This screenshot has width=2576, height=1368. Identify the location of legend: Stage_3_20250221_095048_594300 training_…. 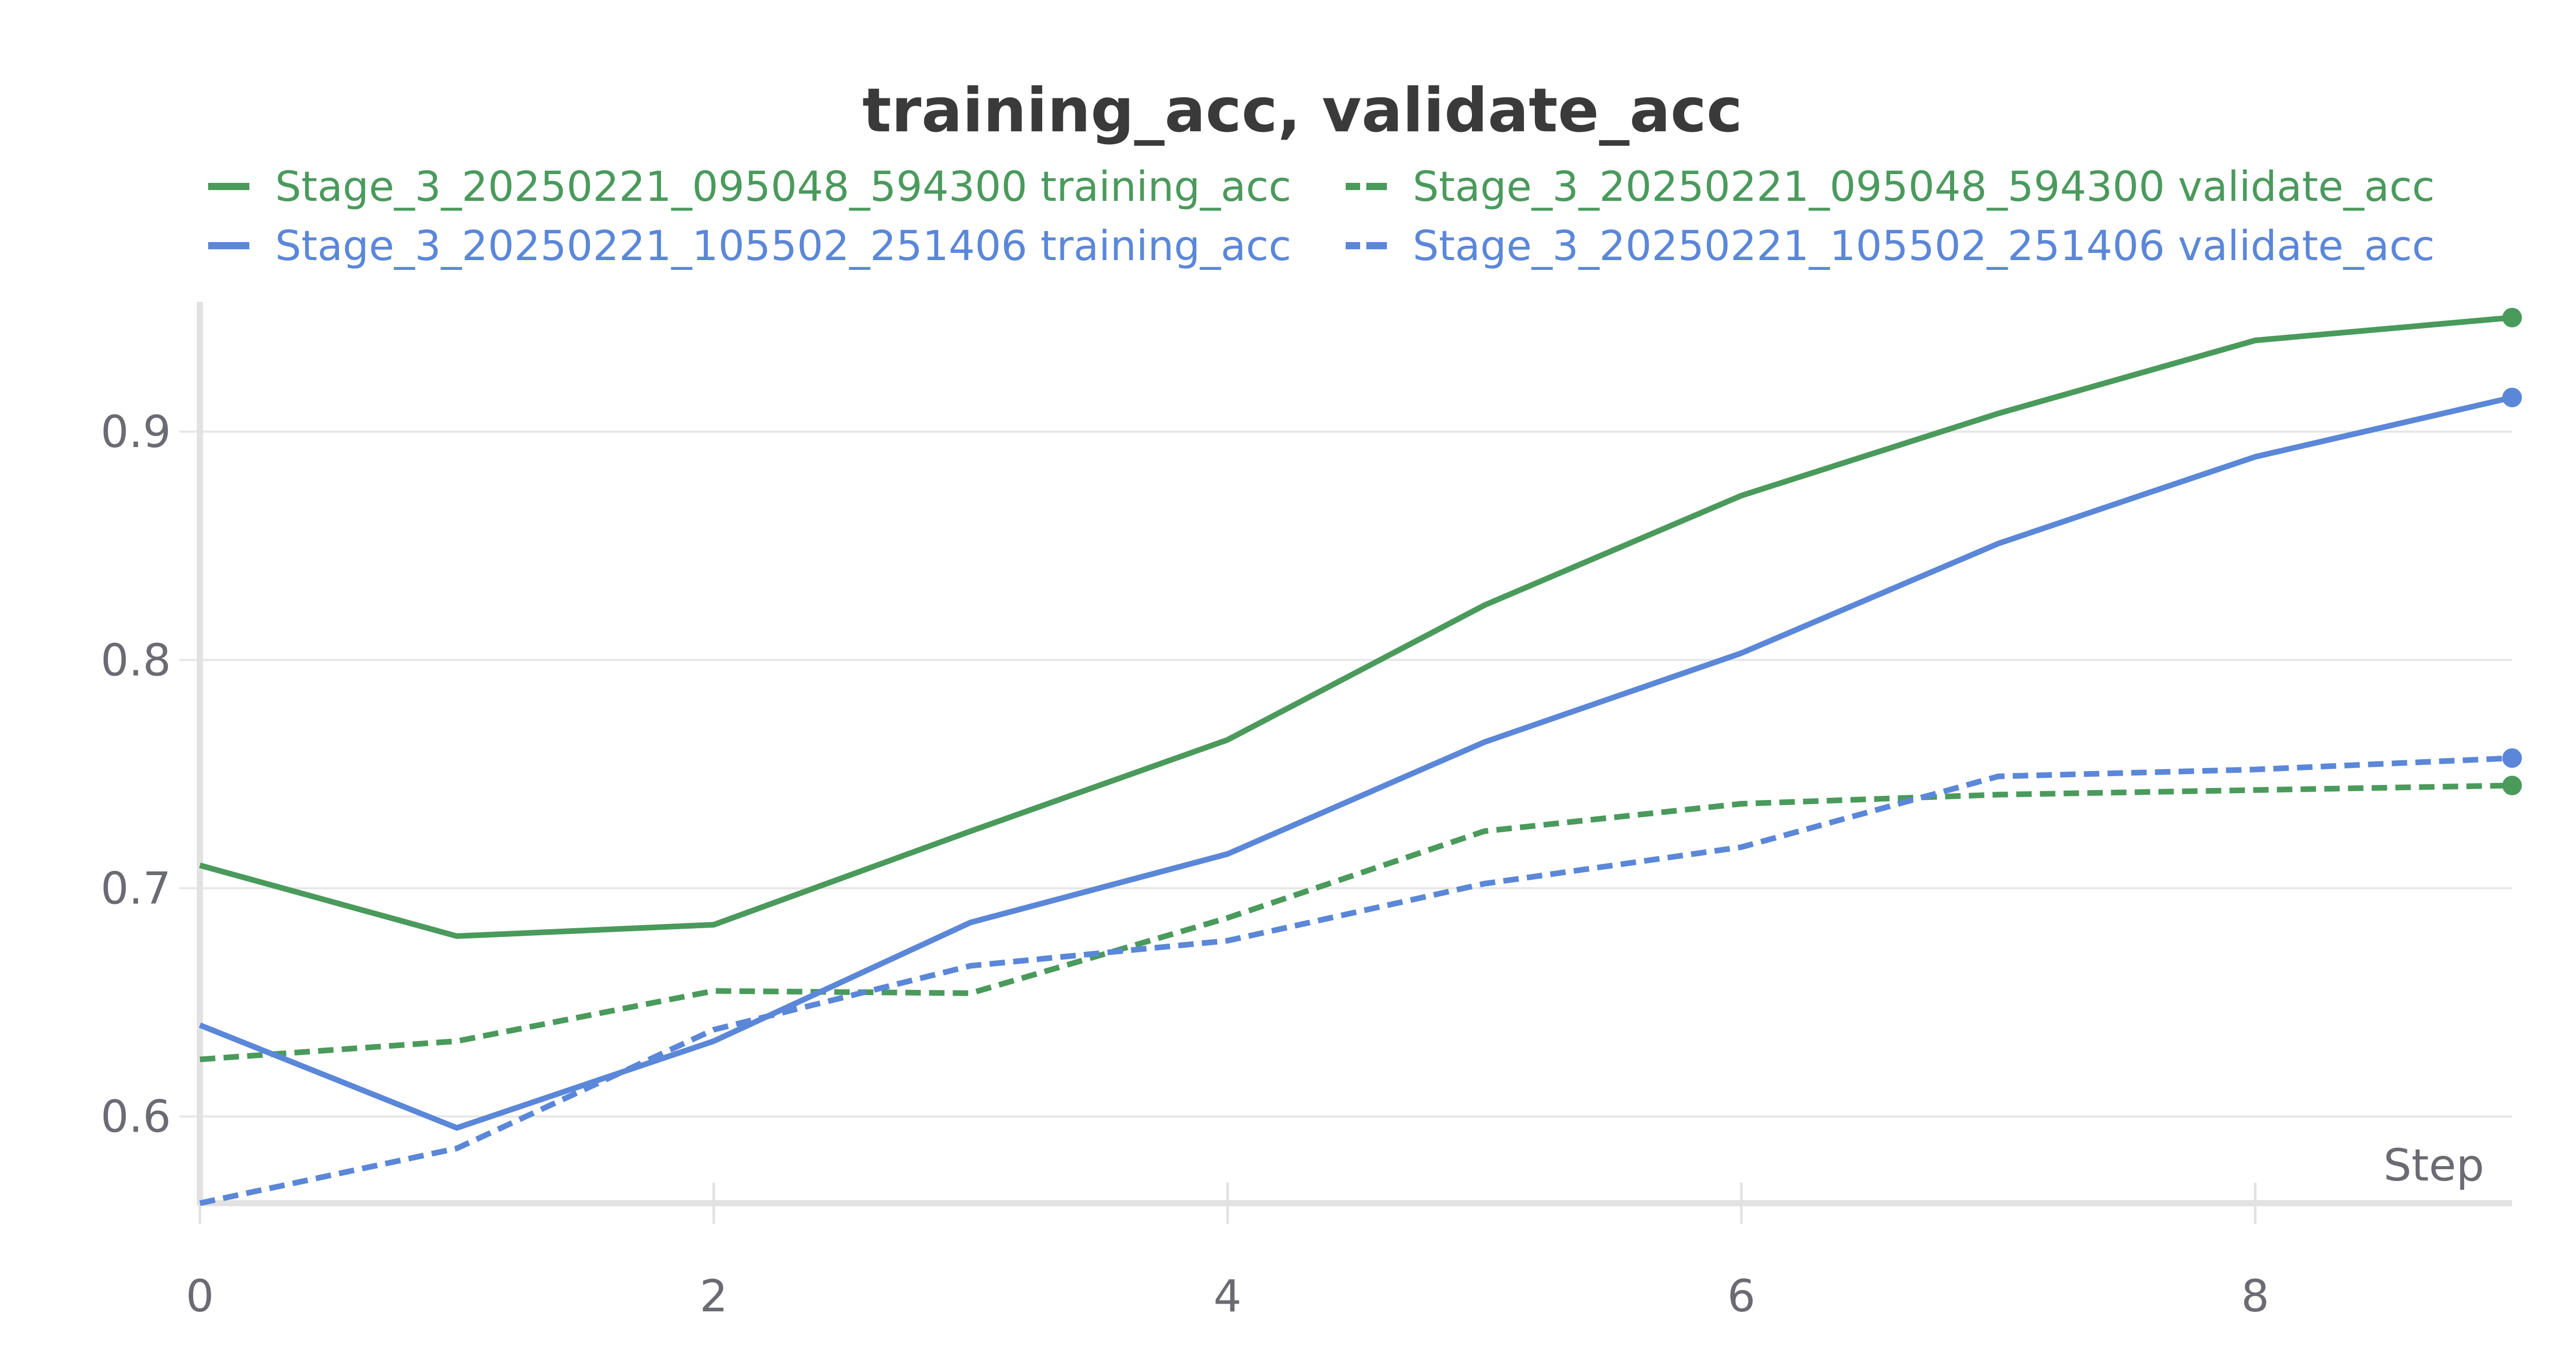
(1321, 216).